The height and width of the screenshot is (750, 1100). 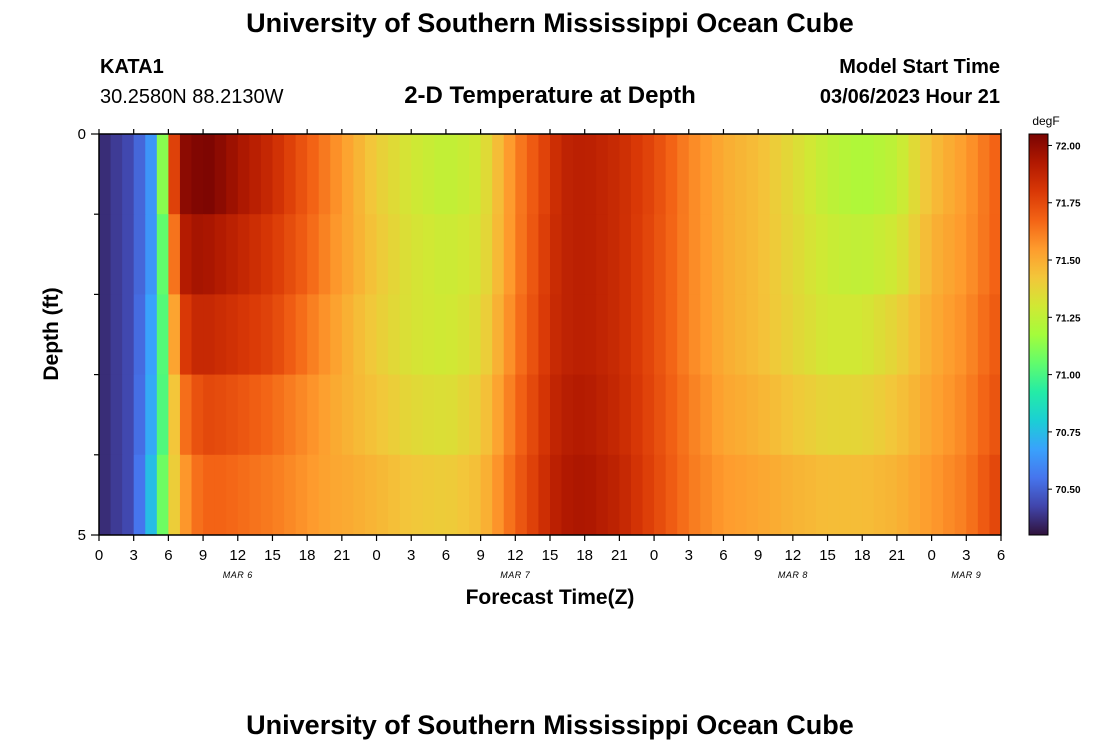 I want to click on x-date-label: MAR 8, so click(x=793, y=575).